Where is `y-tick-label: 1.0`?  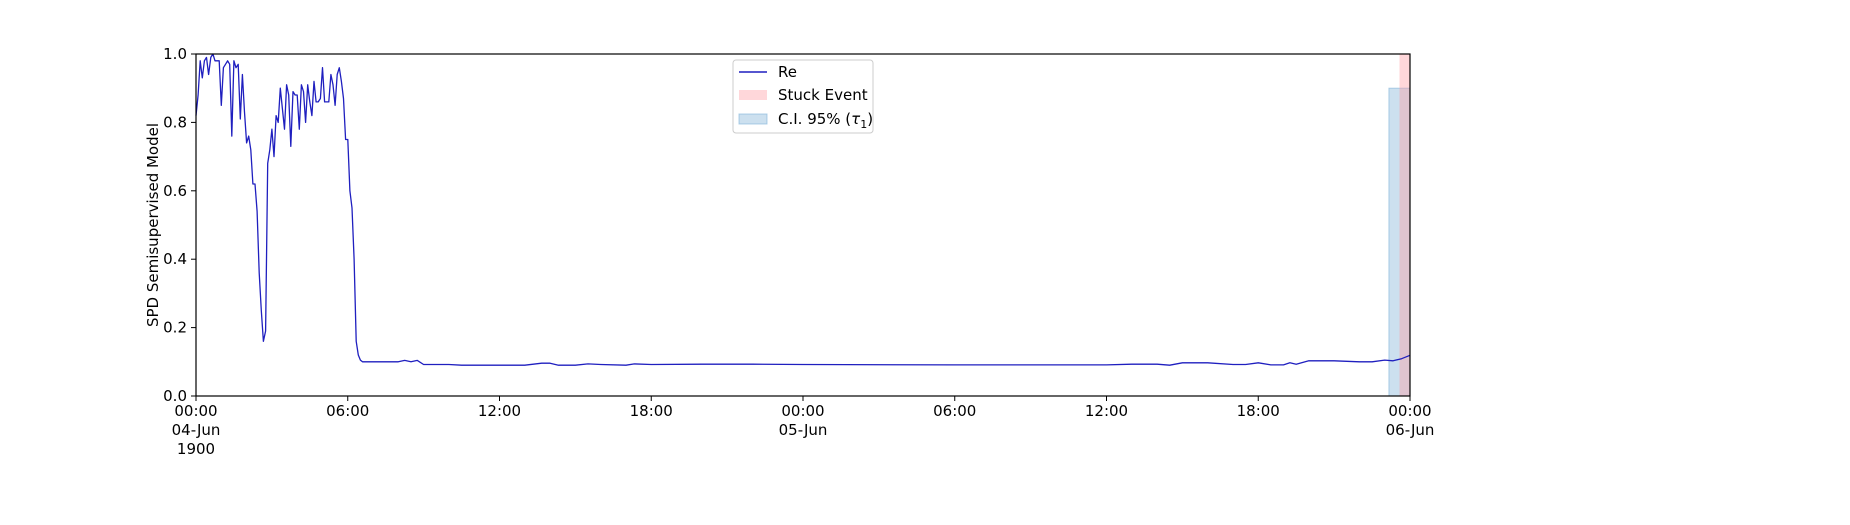 y-tick-label: 1.0 is located at coordinates (175, 54).